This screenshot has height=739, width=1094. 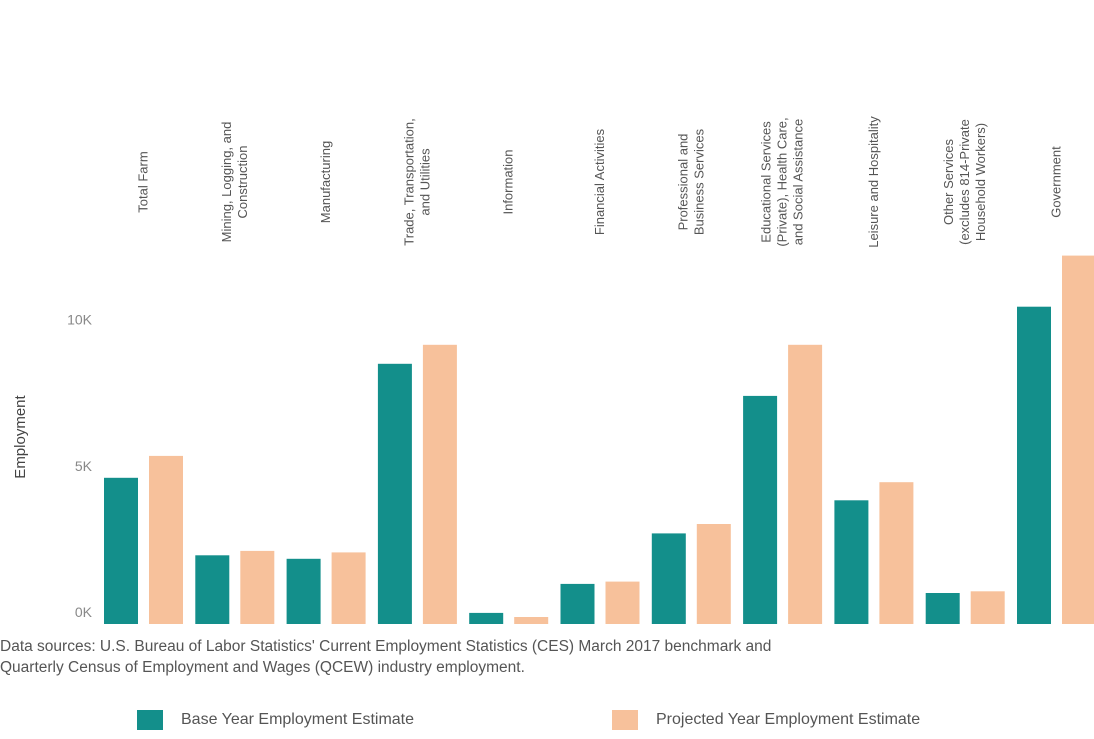 What do you see at coordinates (150, 720) in the screenshot?
I see `legend-swatch-base` at bounding box center [150, 720].